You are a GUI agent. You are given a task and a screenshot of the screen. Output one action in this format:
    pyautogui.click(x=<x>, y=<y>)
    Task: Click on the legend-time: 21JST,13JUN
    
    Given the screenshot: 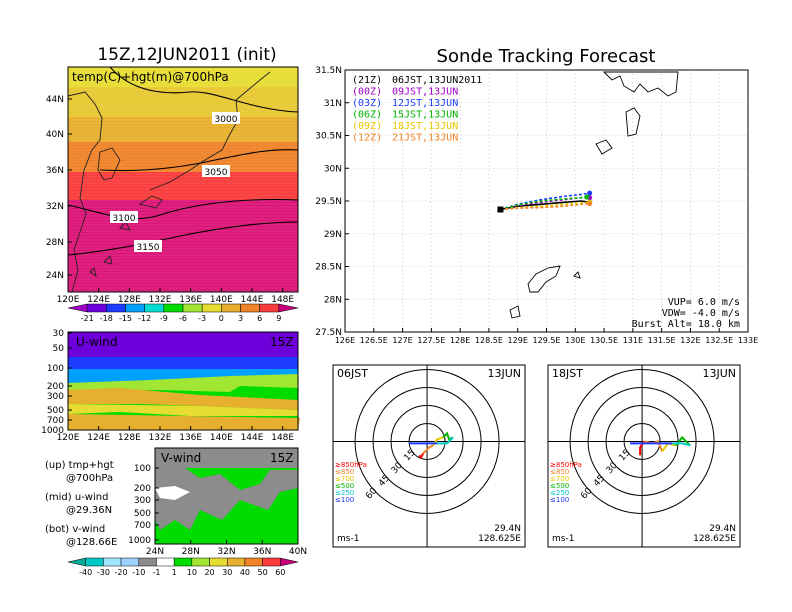 What is the action you would take?
    pyautogui.click(x=425, y=138)
    